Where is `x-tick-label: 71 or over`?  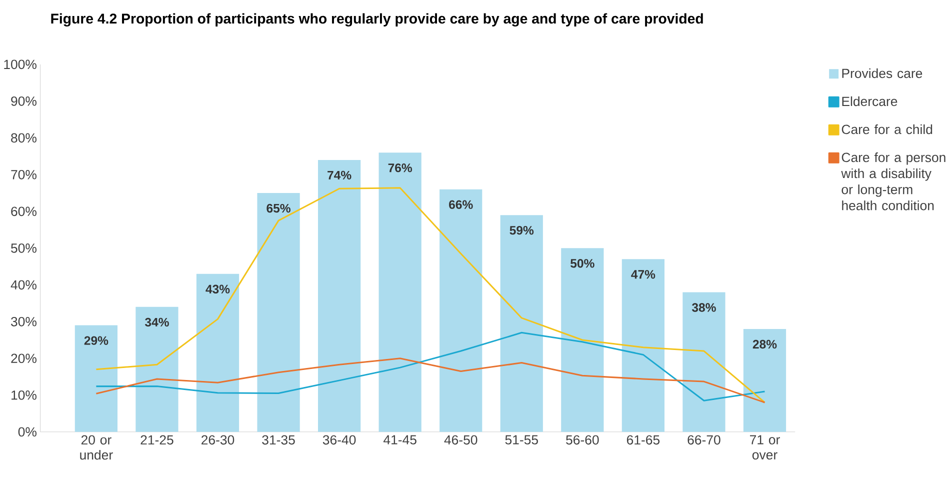
x-tick-label: 71 or over is located at coordinates (765, 447).